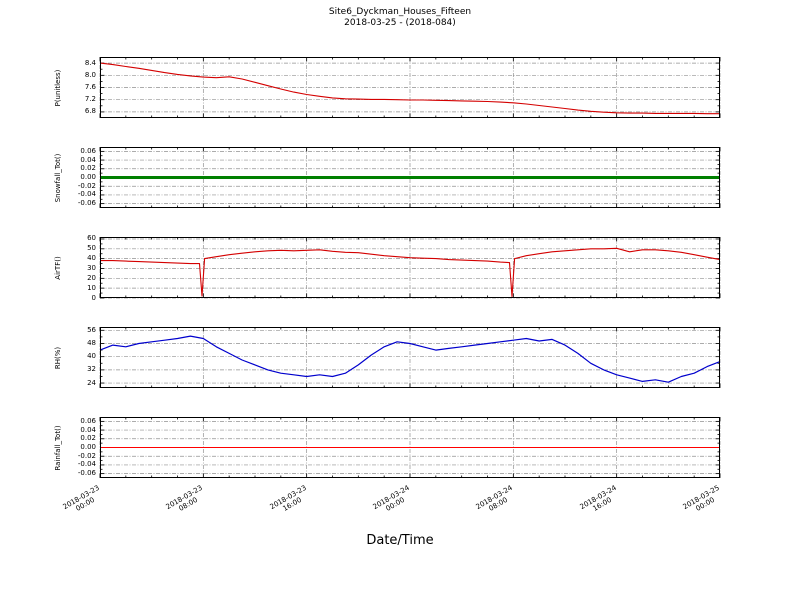  I want to click on subplot-5-canvas, so click(410, 447).